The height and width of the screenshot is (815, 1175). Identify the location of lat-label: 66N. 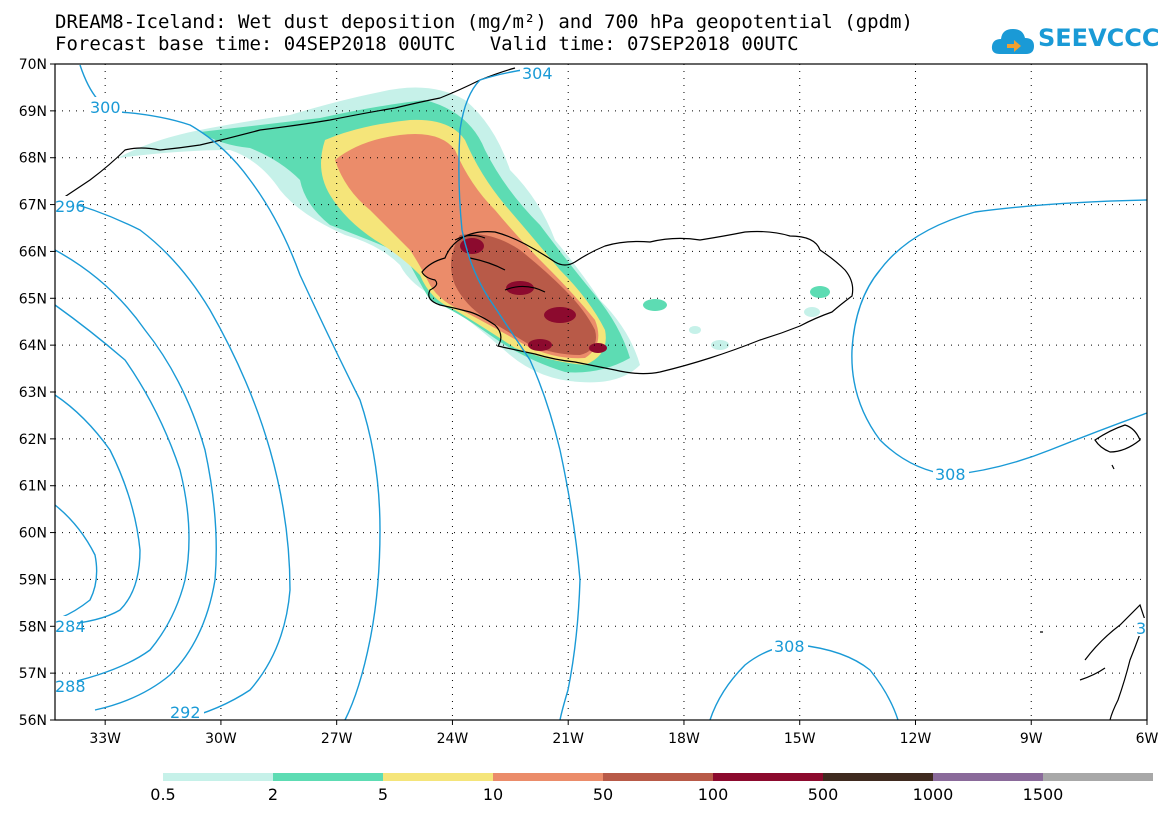
(33, 252).